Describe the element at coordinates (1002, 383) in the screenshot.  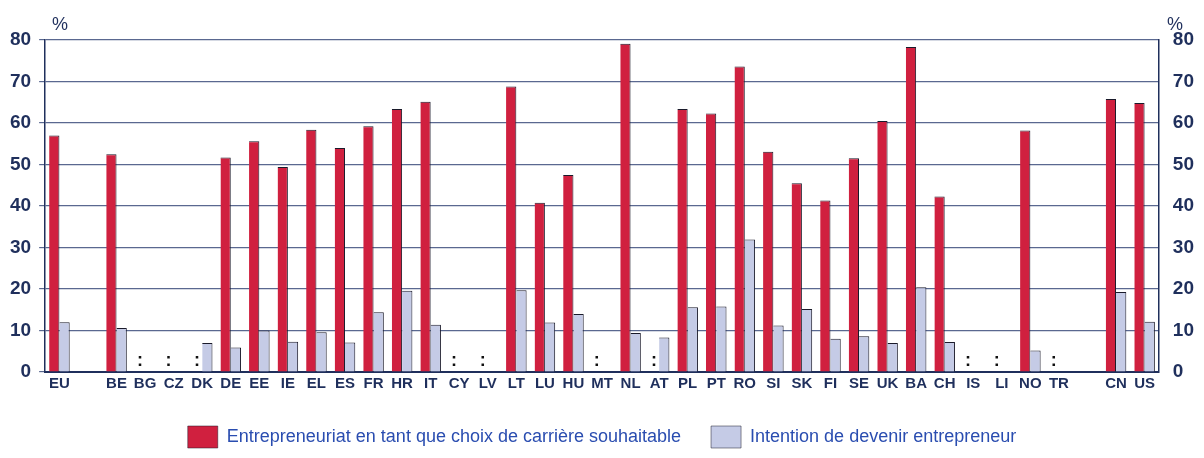
I see `x-tick-label: LI` at that location.